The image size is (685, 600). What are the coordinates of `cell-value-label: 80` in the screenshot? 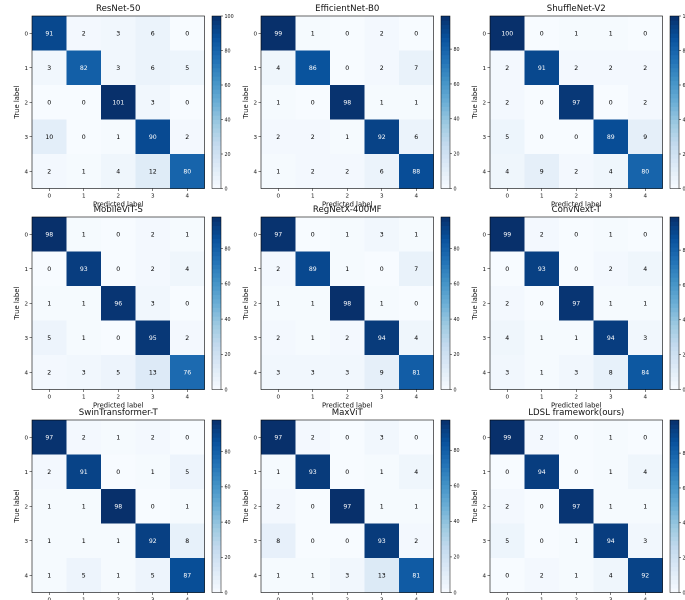 It's located at (187, 172).